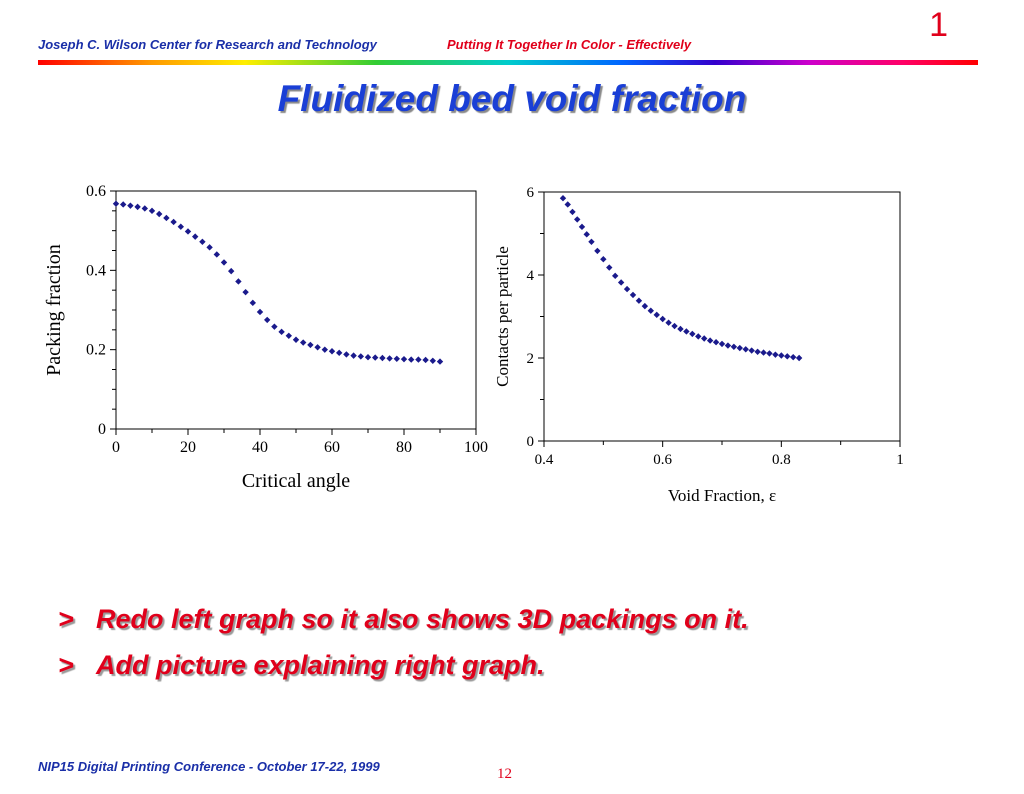 The height and width of the screenshot is (794, 1024). What do you see at coordinates (332, 447) in the screenshot?
I see `x-tick-label: 60` at bounding box center [332, 447].